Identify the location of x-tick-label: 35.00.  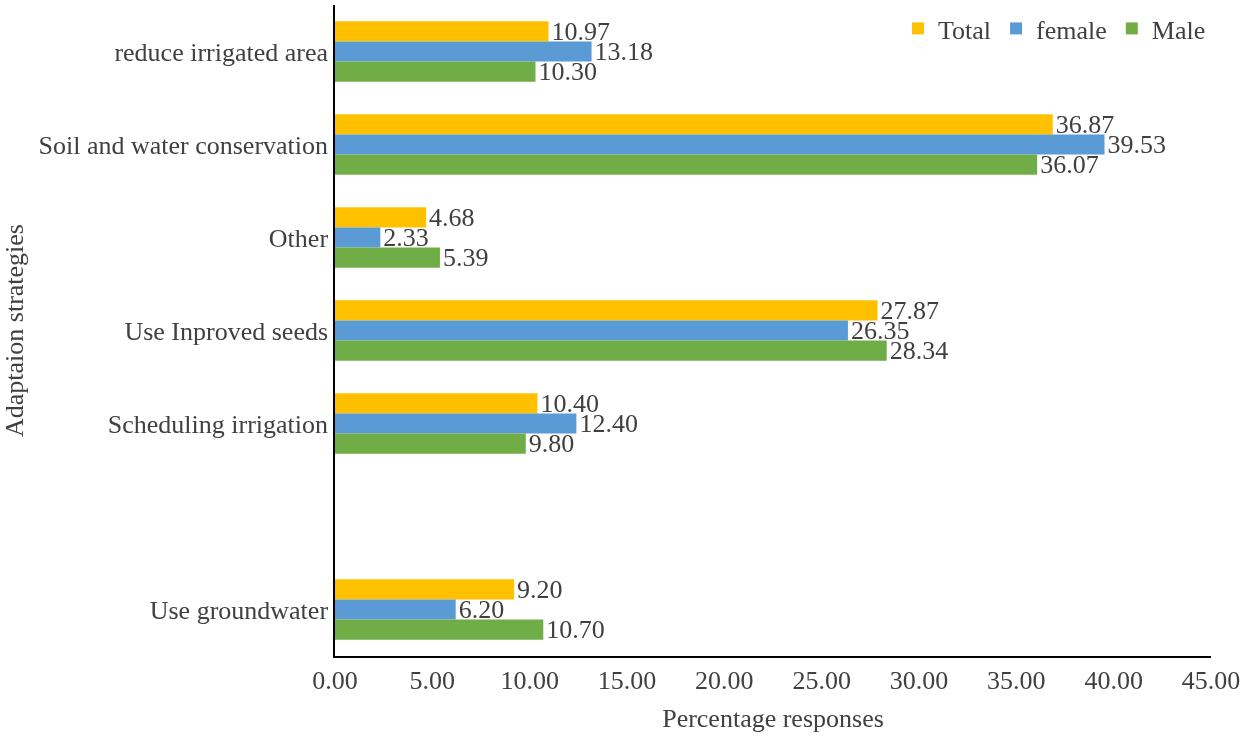
(1016, 680).